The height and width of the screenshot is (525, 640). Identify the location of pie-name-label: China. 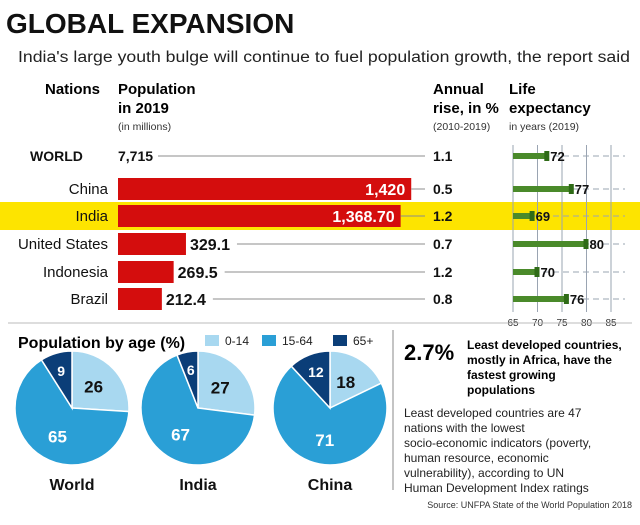
(330, 485).